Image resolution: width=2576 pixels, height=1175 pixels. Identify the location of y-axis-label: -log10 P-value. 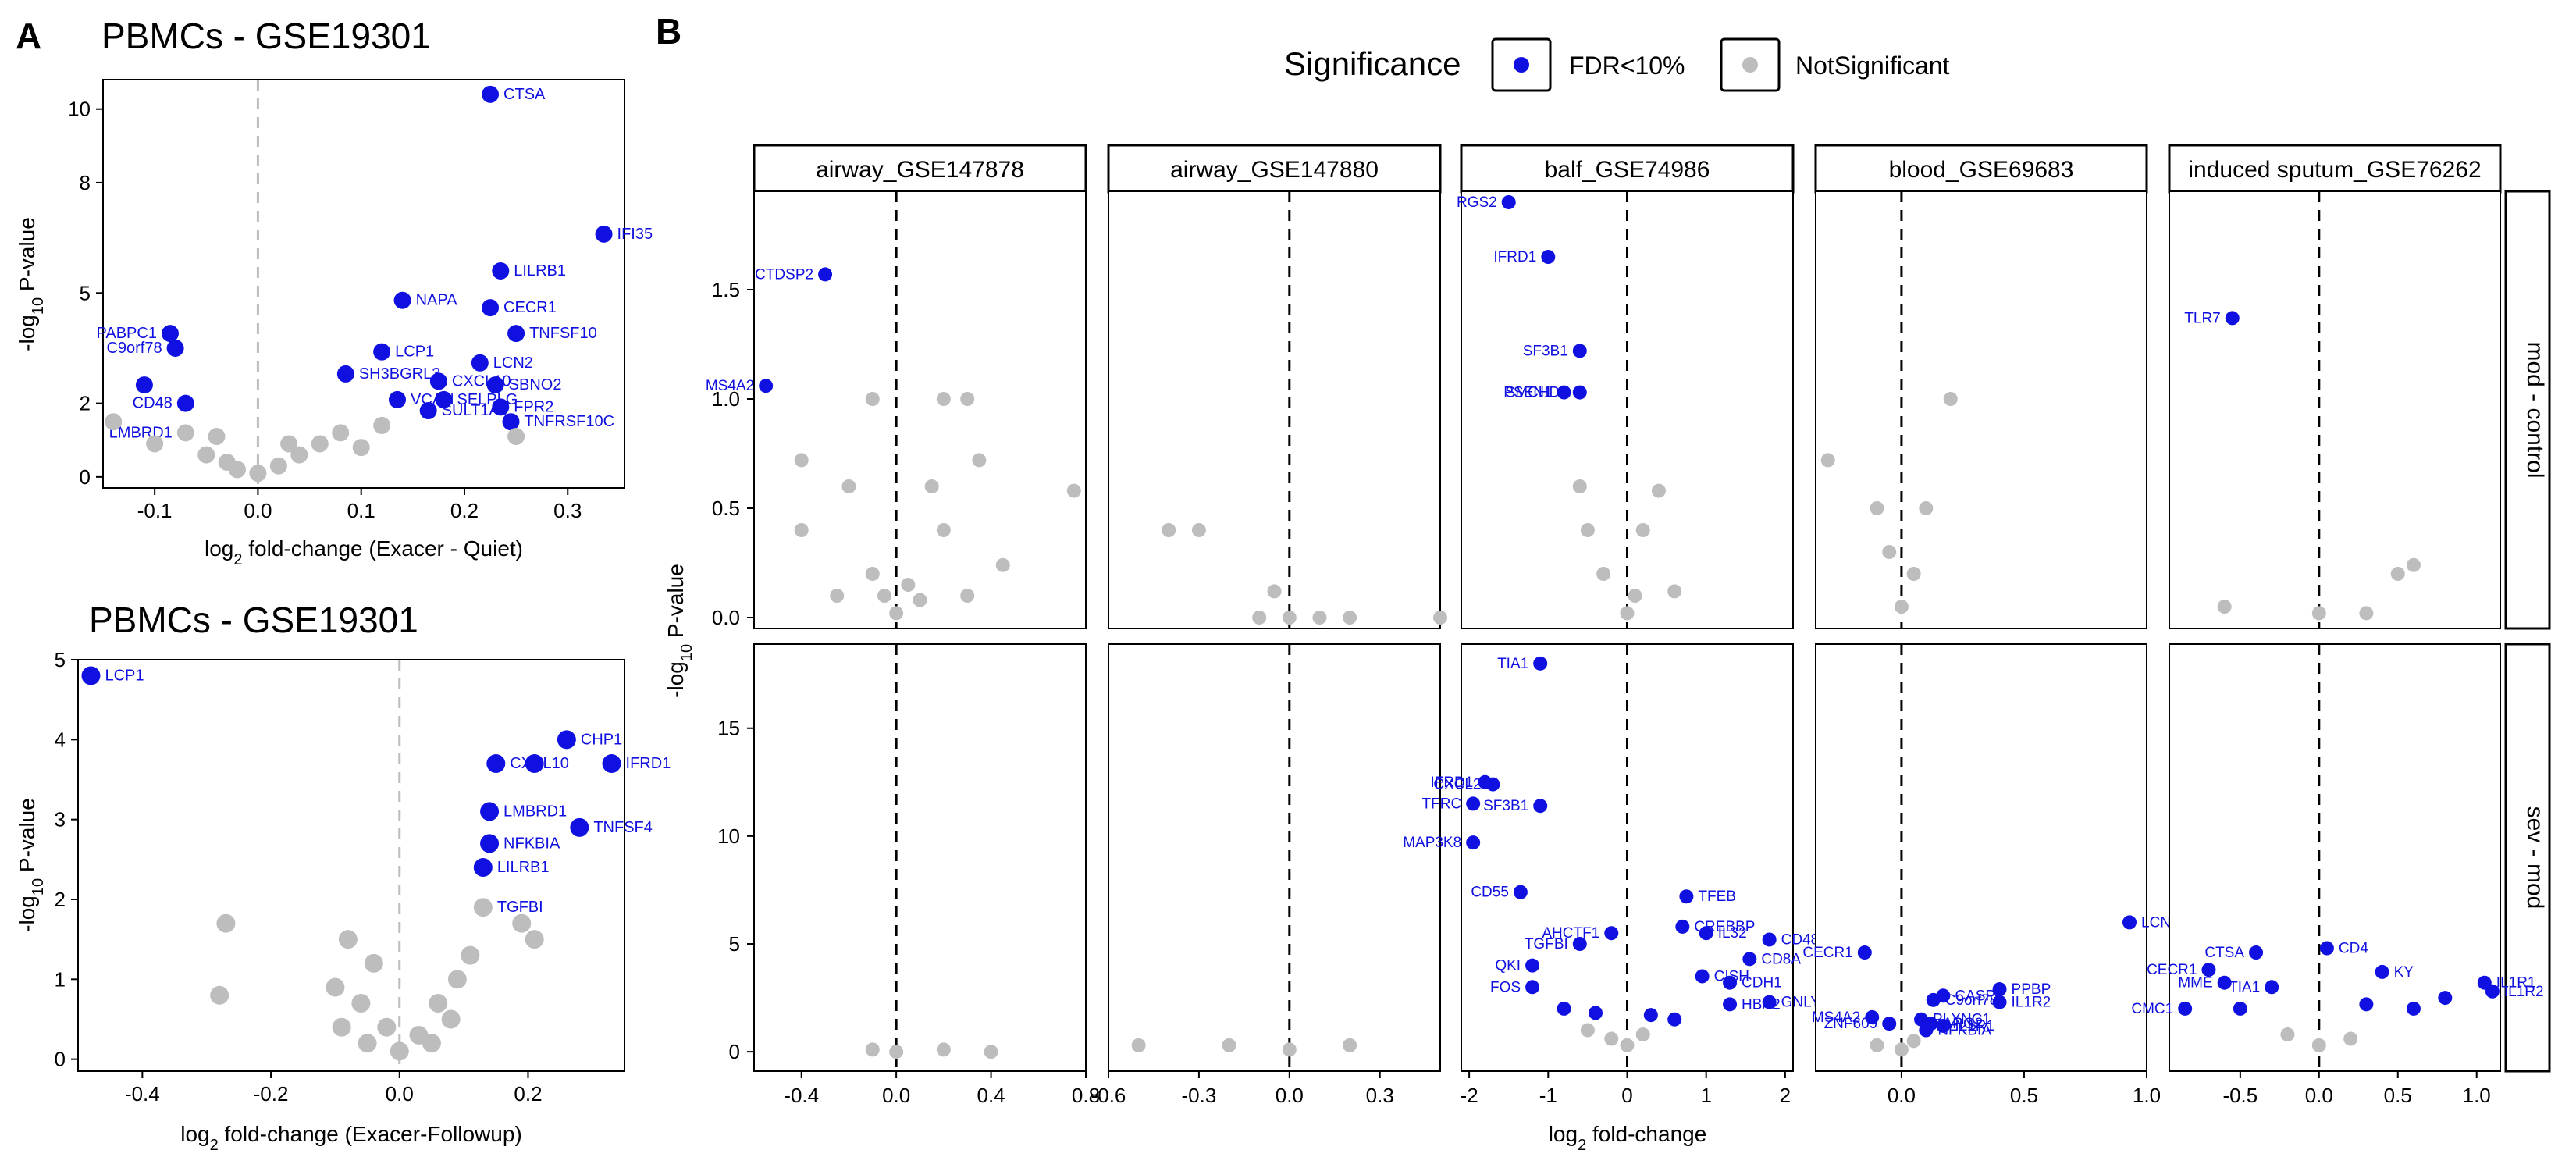
(31, 865).